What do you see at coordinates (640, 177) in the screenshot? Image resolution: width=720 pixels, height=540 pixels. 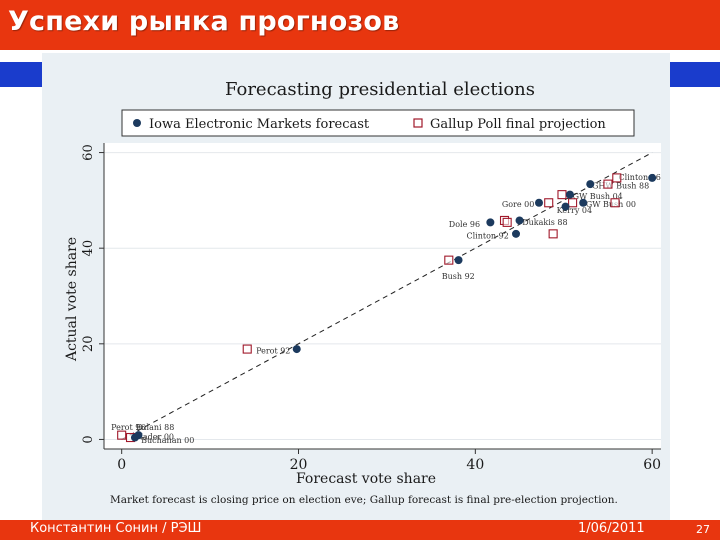 I see `point-label: Clinton 96` at bounding box center [640, 177].